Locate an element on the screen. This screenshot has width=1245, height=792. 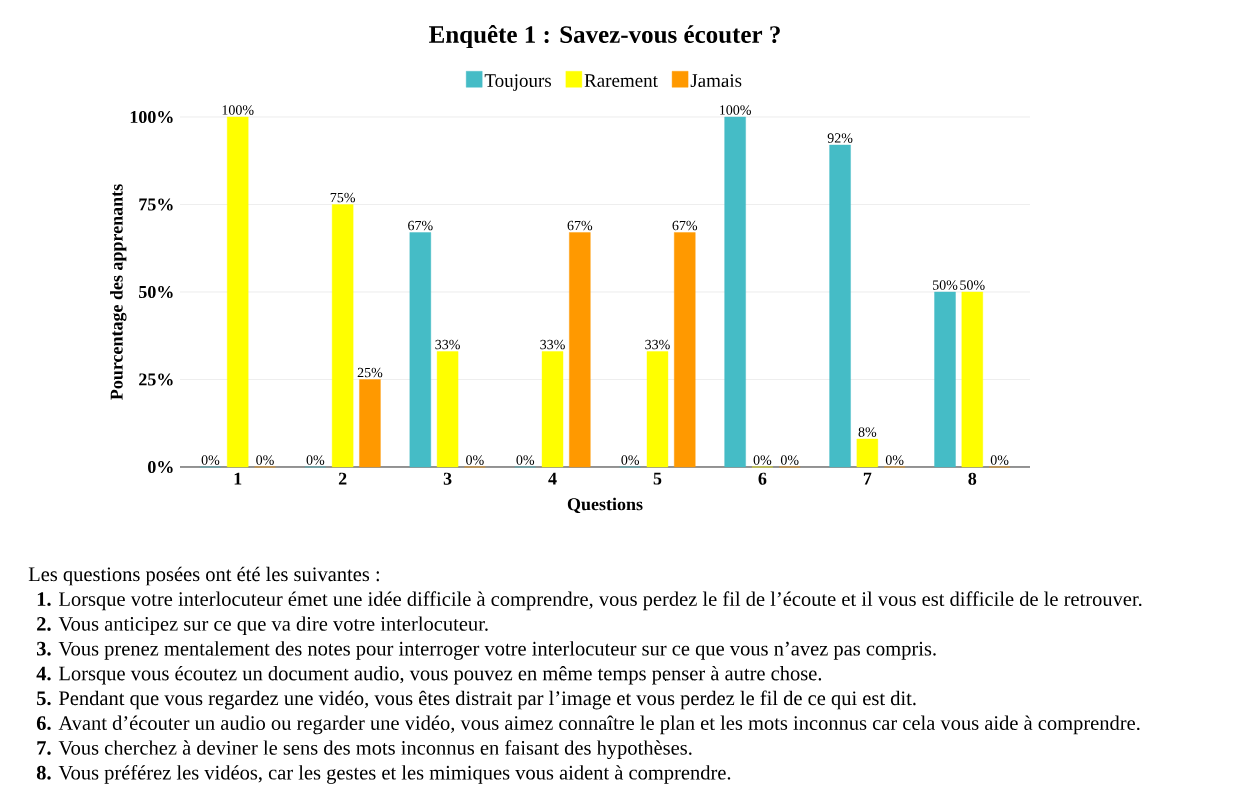
x-tick-label: 2 is located at coordinates (342, 478).